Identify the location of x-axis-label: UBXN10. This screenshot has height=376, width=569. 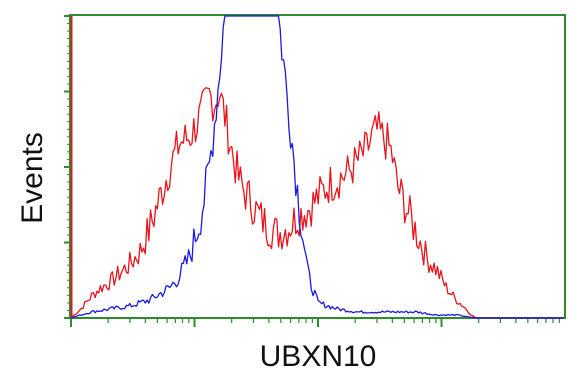
(318, 356).